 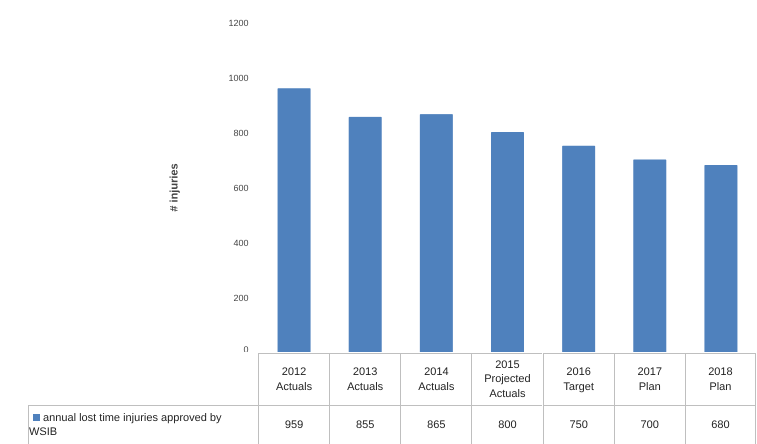 I want to click on y-tick-label: 200, so click(x=241, y=298).